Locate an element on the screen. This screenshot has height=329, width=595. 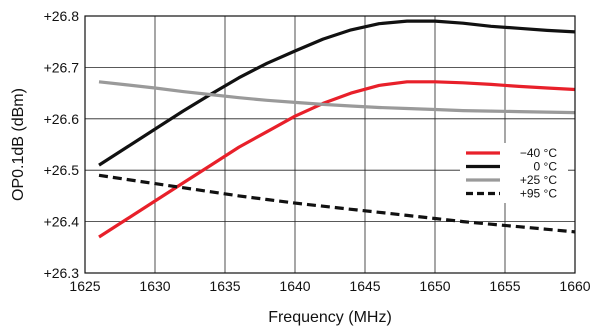
x-tick-label: 1650 is located at coordinates (434, 286).